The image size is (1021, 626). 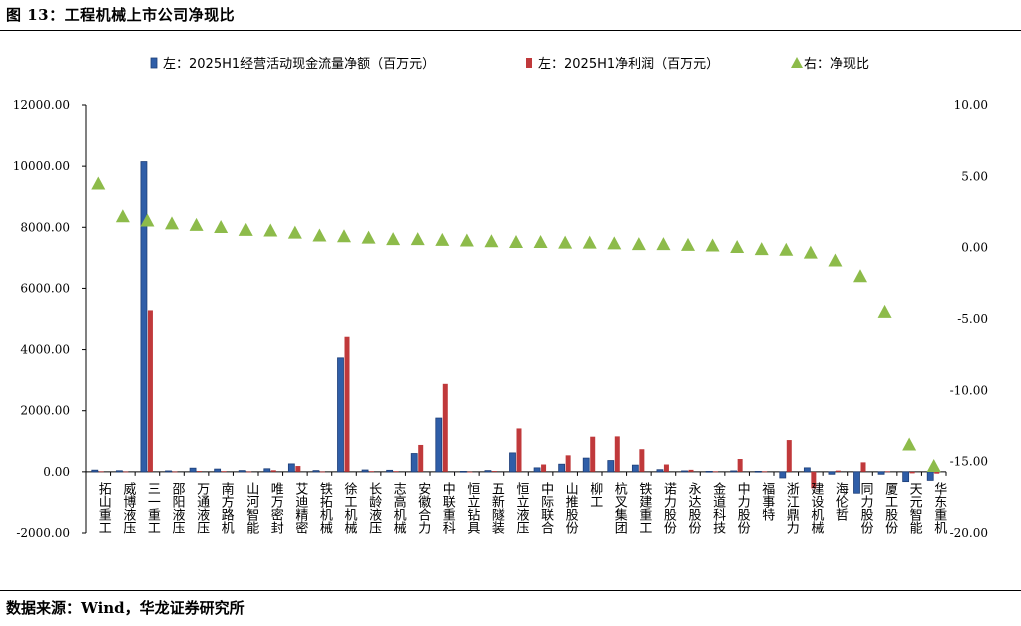 What do you see at coordinates (154, 63) in the screenshot?
I see `legend-swatch` at bounding box center [154, 63].